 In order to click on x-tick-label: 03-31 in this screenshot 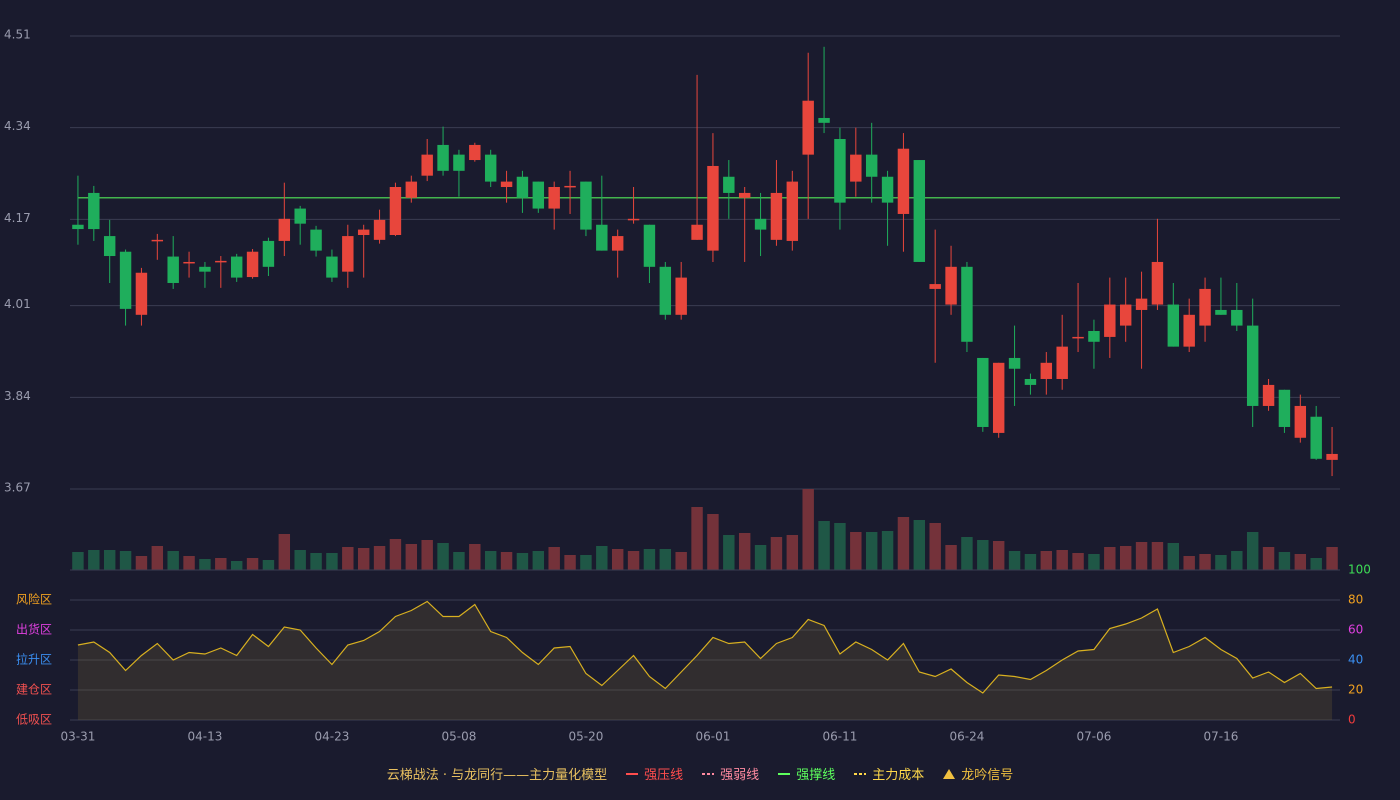, I will do `click(78, 737)`.